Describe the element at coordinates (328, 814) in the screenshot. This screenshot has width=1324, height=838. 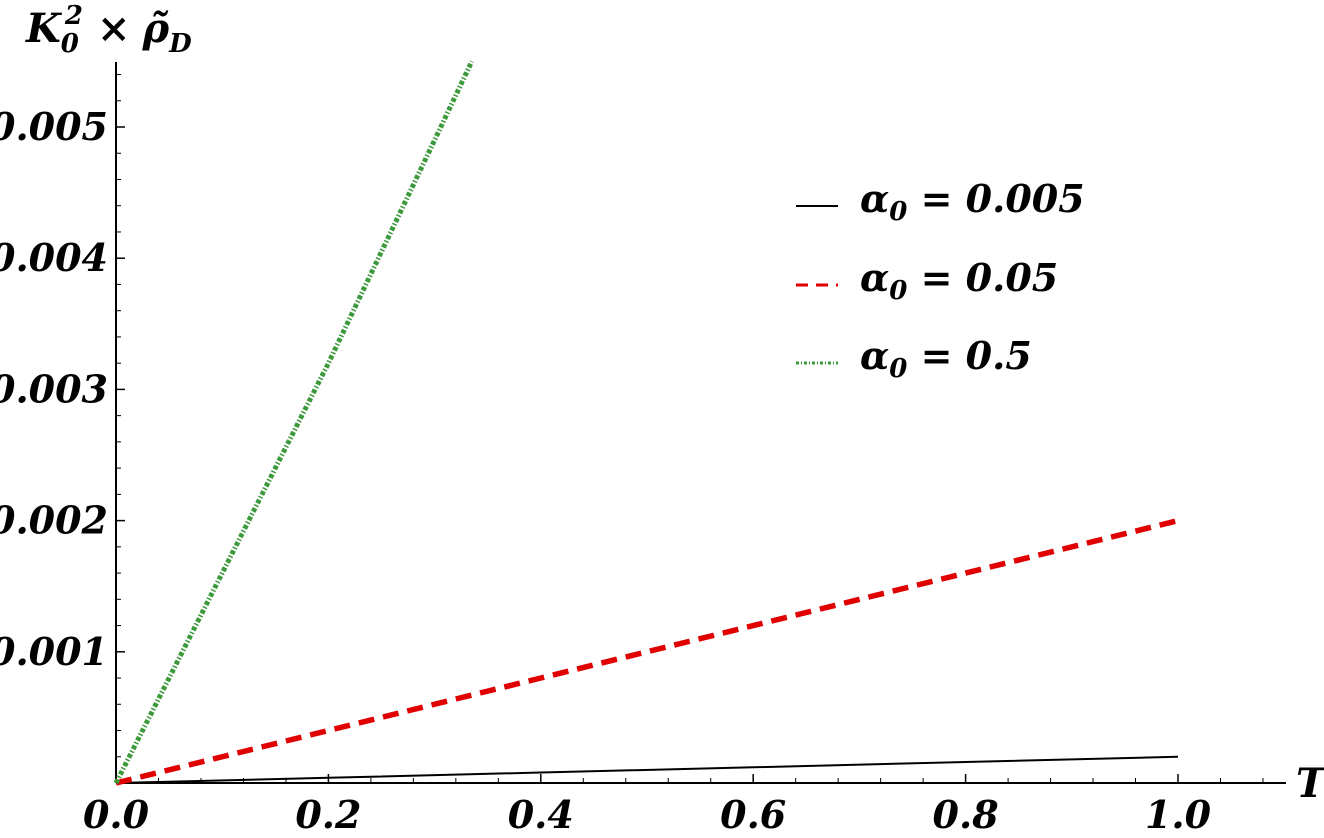
I see `x-tick-label: 0.2` at that location.